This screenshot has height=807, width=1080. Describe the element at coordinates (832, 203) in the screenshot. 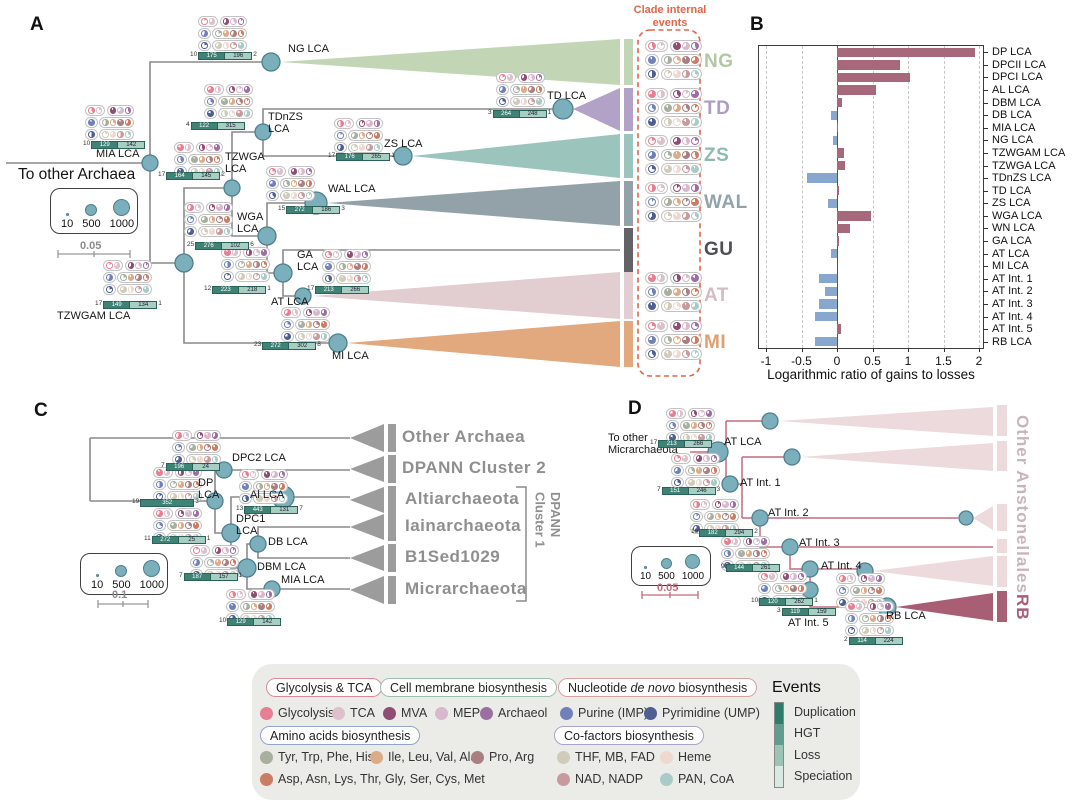

I see `bar-zs-lca` at that location.